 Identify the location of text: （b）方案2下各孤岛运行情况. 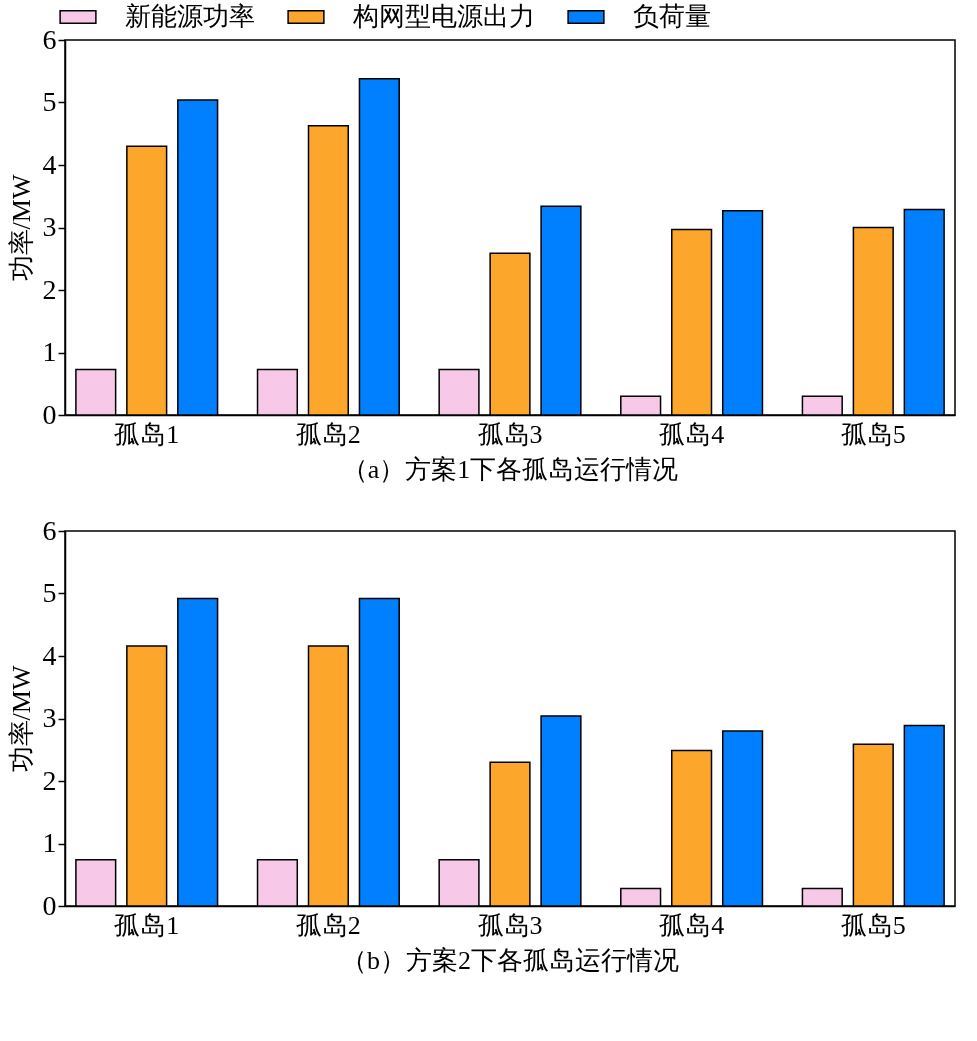
(510, 960).